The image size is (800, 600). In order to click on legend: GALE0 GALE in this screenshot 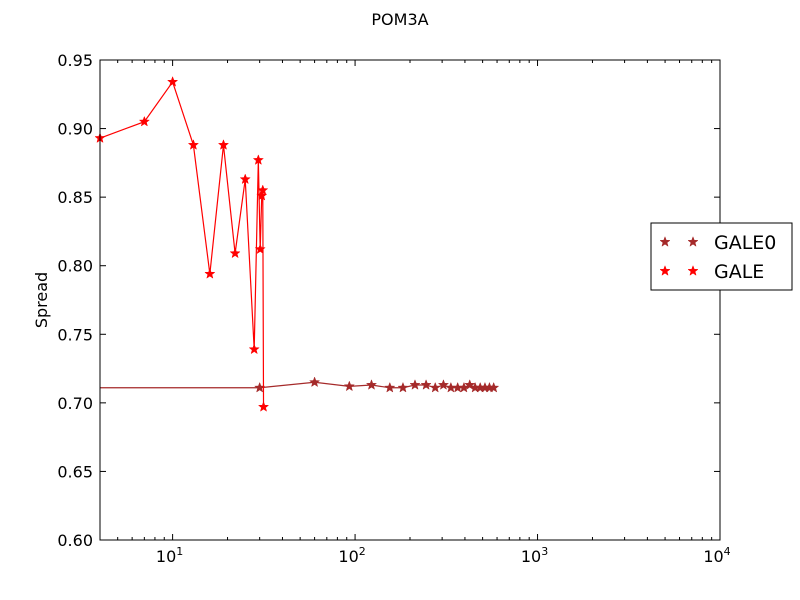, I will do `click(721, 256)`.